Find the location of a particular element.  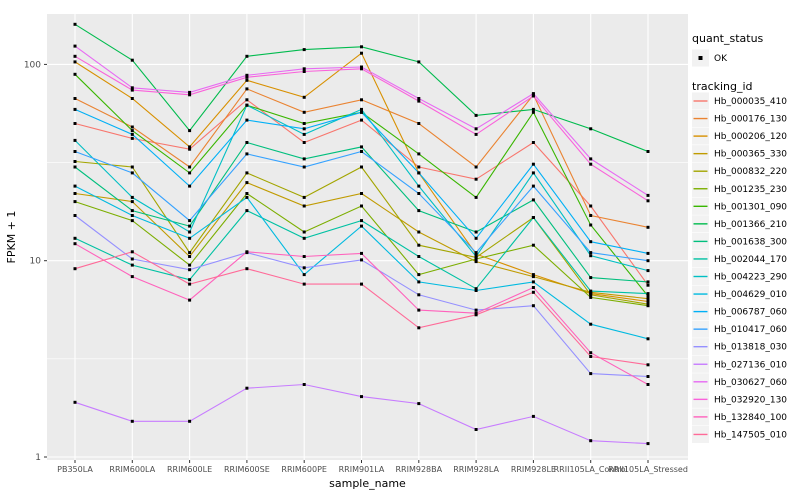

legend-entry-Hb_004223_290: Hb_004223_290 is located at coordinates (739, 276).